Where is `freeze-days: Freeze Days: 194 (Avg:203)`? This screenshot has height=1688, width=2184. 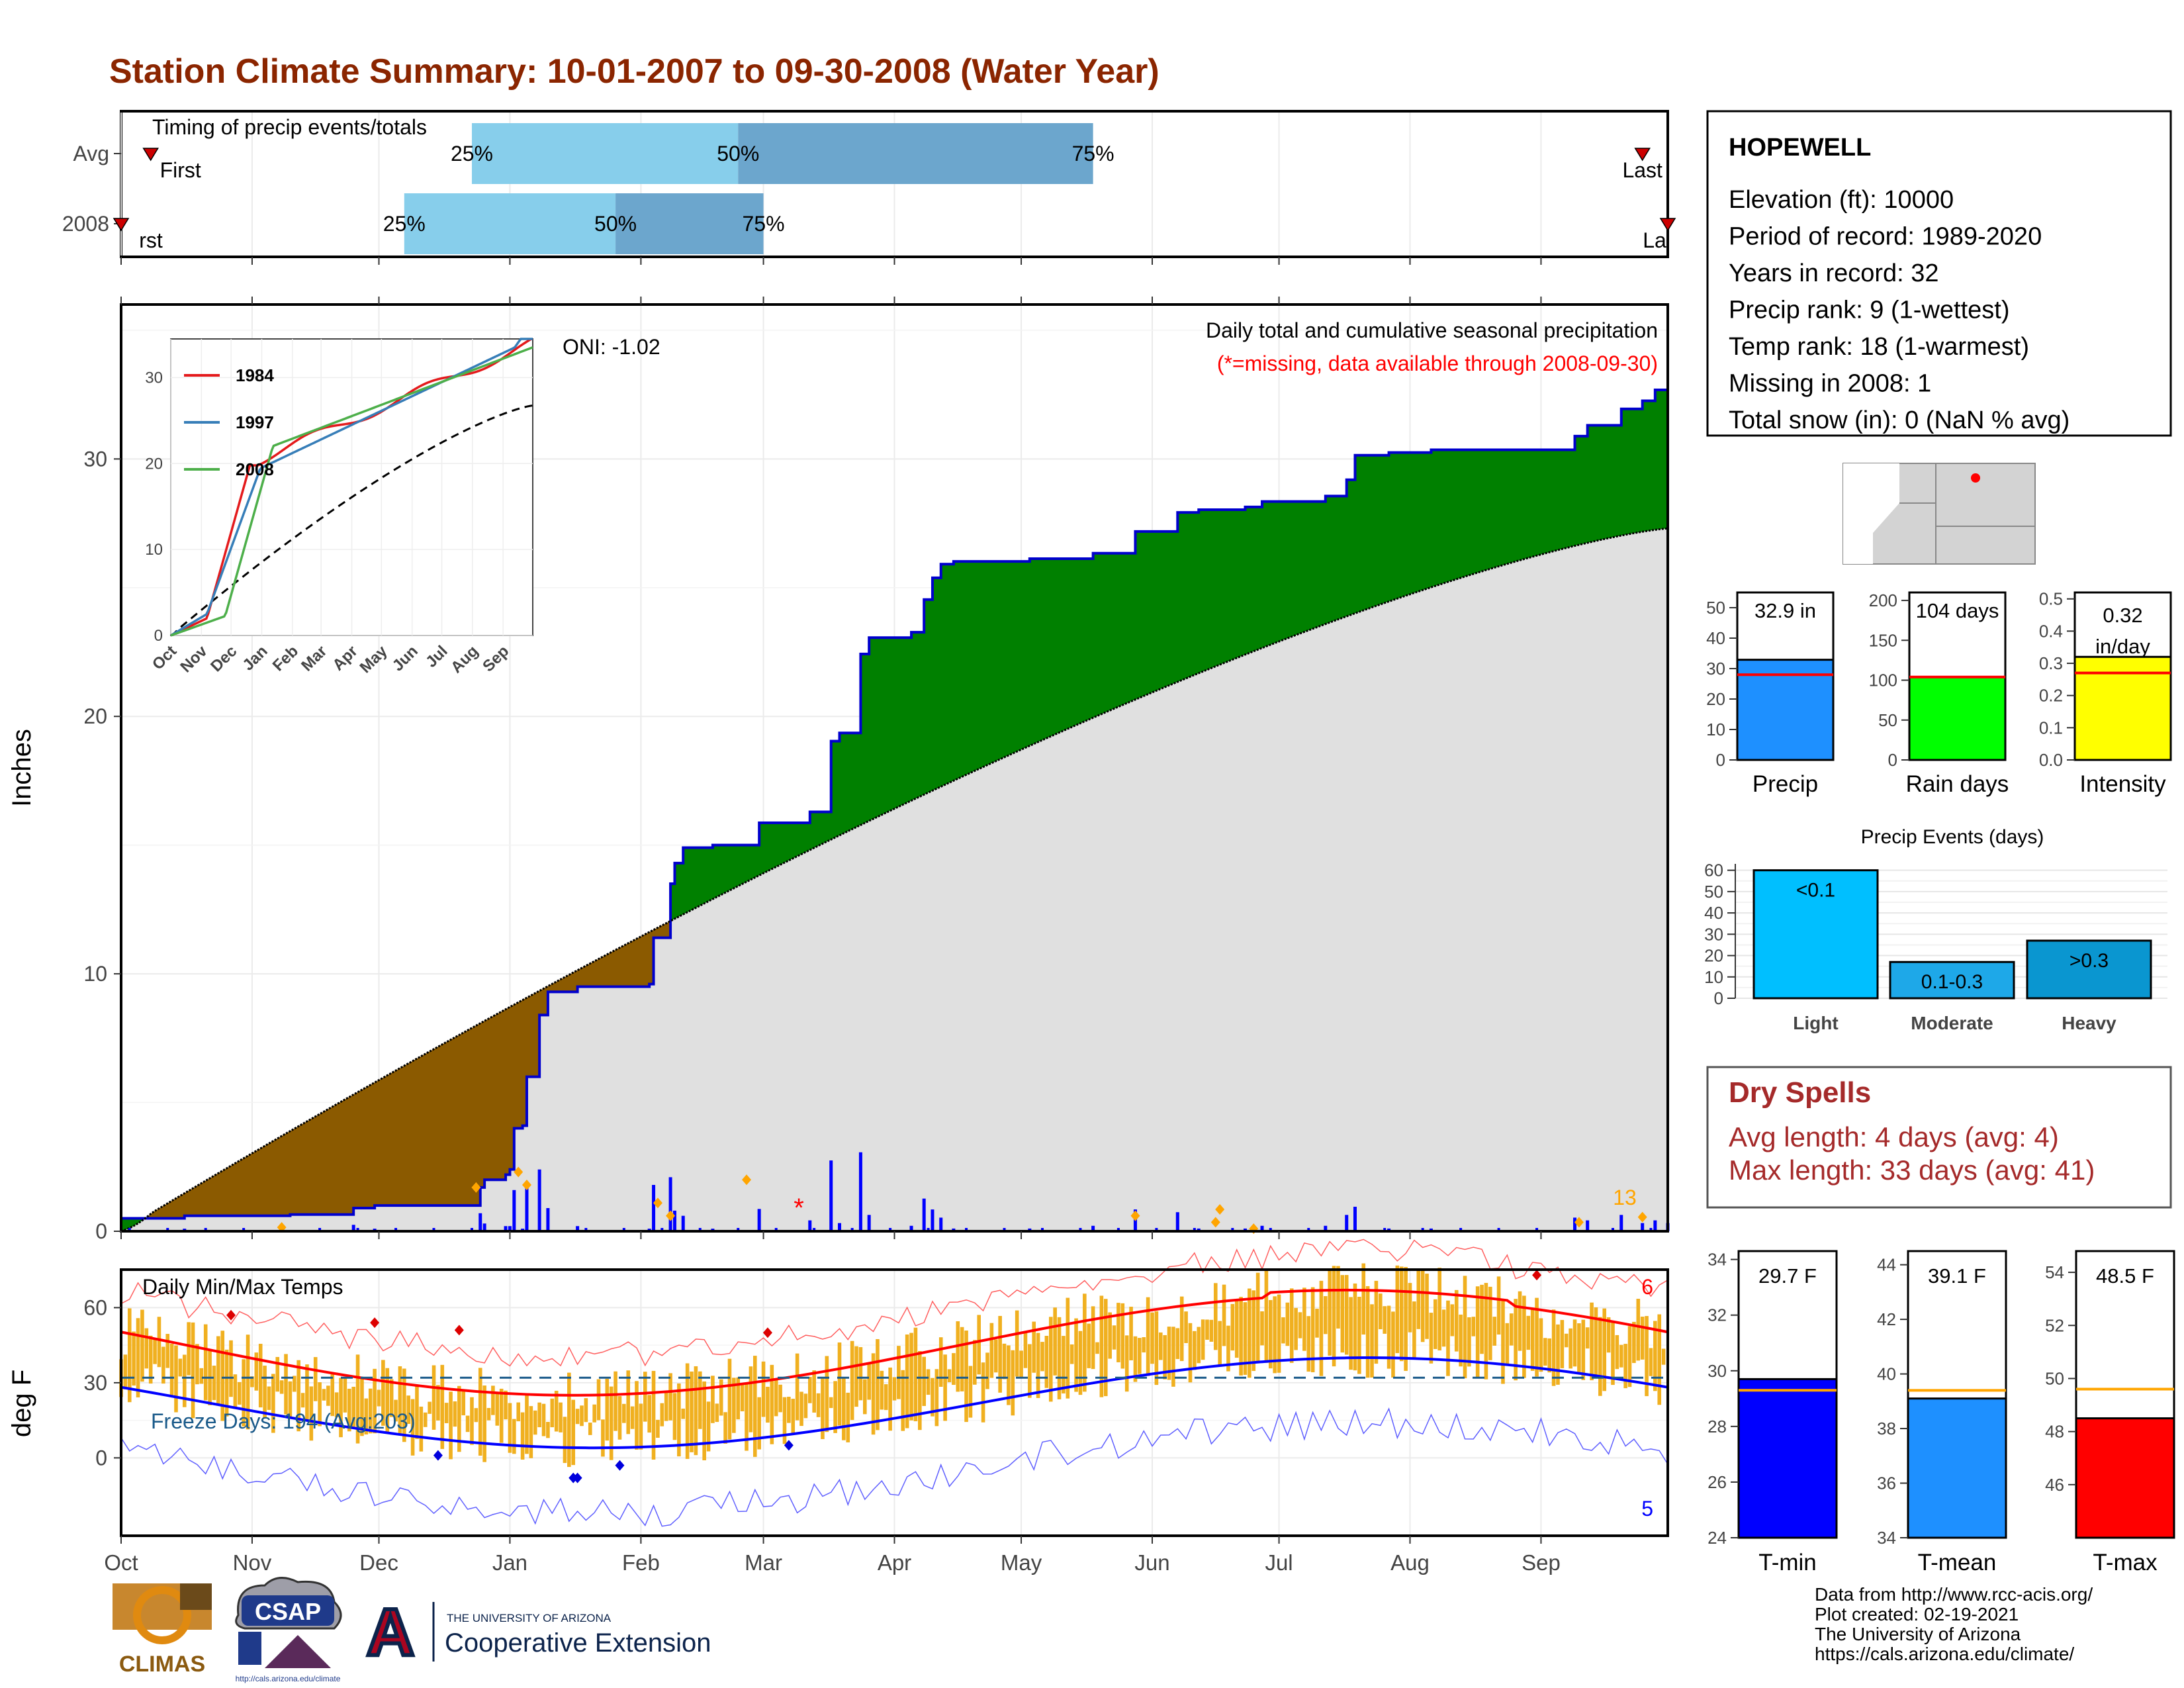 freeze-days: Freeze Days: 194 (Avg:203) is located at coordinates (283, 1421).